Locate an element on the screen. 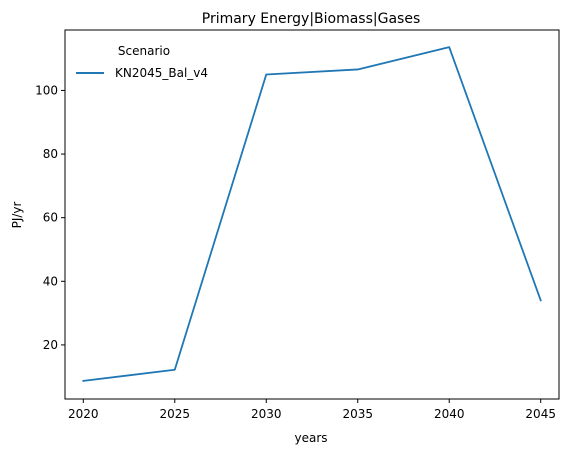 This screenshot has height=456, width=569. x-tick-label: 2020 is located at coordinates (83, 414).